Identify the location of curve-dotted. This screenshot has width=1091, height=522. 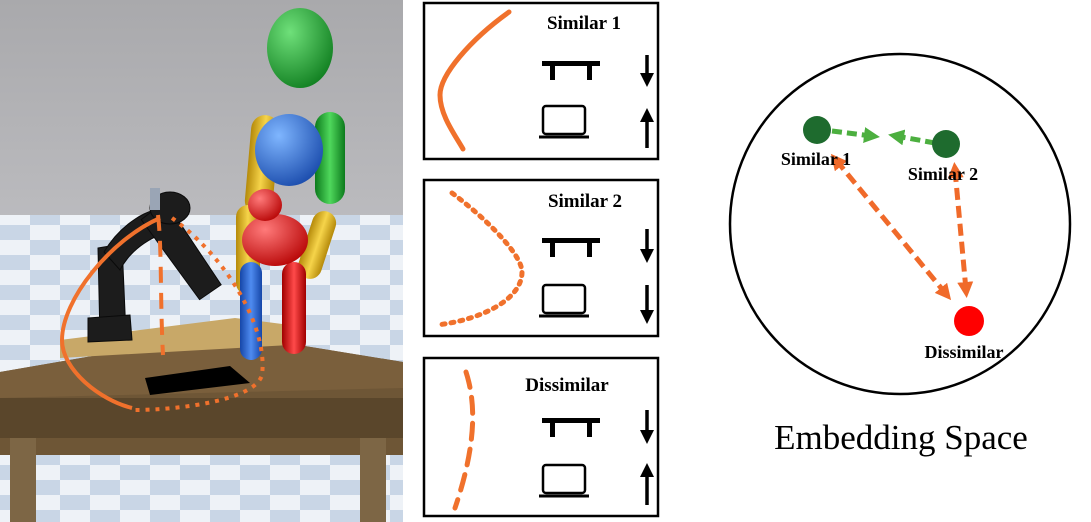
(479, 259).